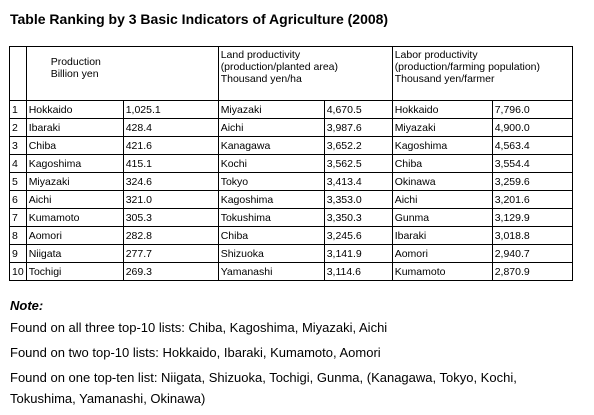  Describe the element at coordinates (18, 163) in the screenshot. I see `rank-cell: 4` at that location.